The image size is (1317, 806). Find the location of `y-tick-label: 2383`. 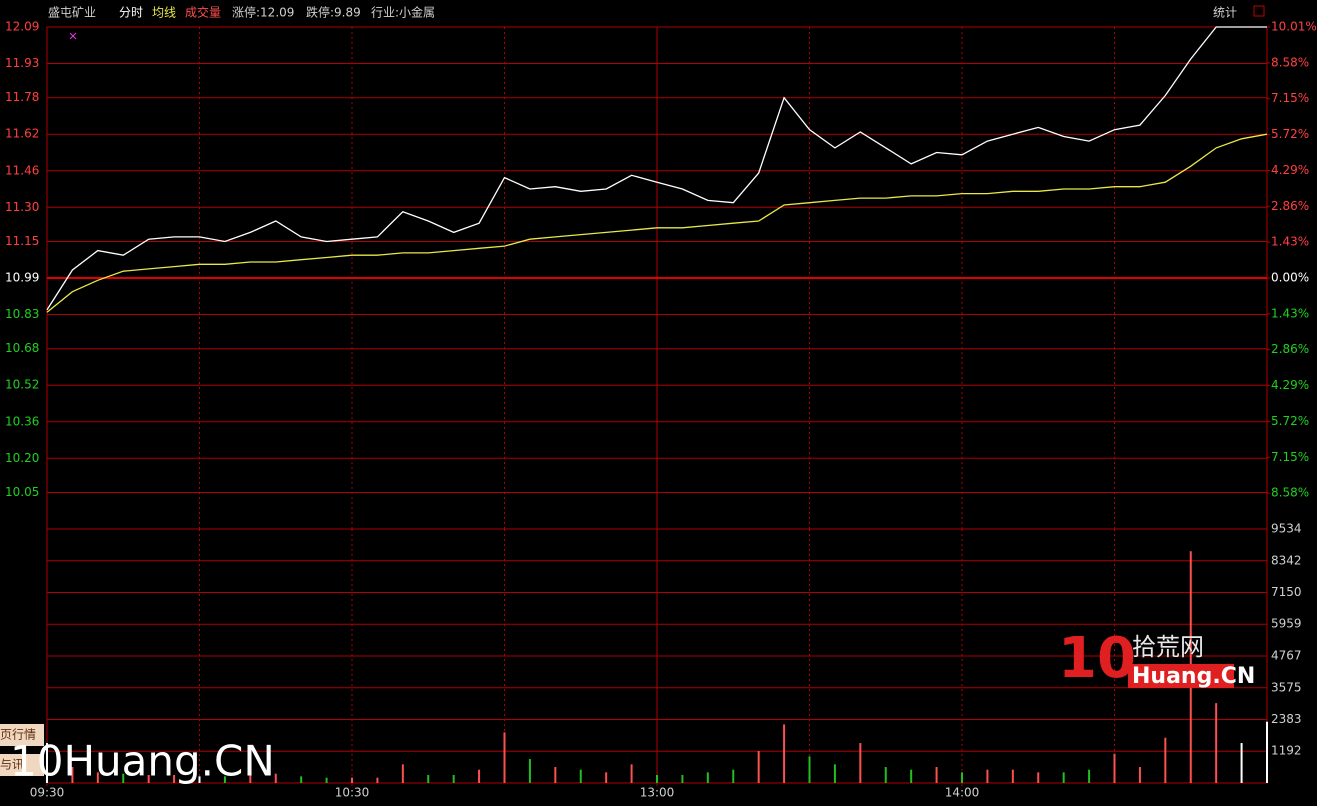

y-tick-label: 2383 is located at coordinates (1286, 719).